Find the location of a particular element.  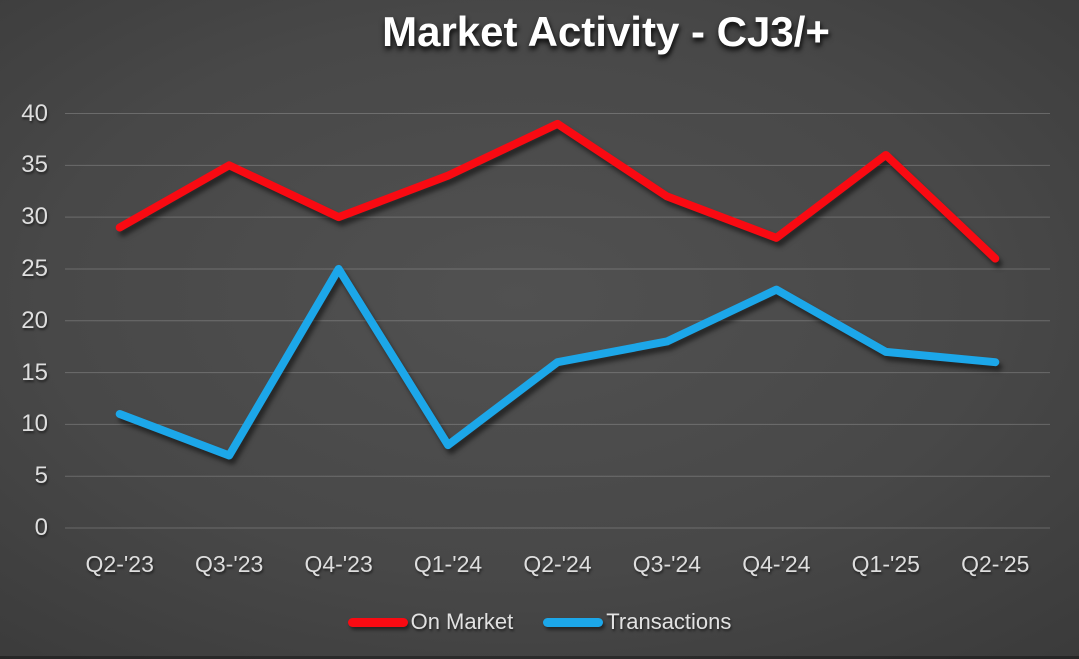

x-tick-label-6: Q3-'24 is located at coordinates (667, 564).